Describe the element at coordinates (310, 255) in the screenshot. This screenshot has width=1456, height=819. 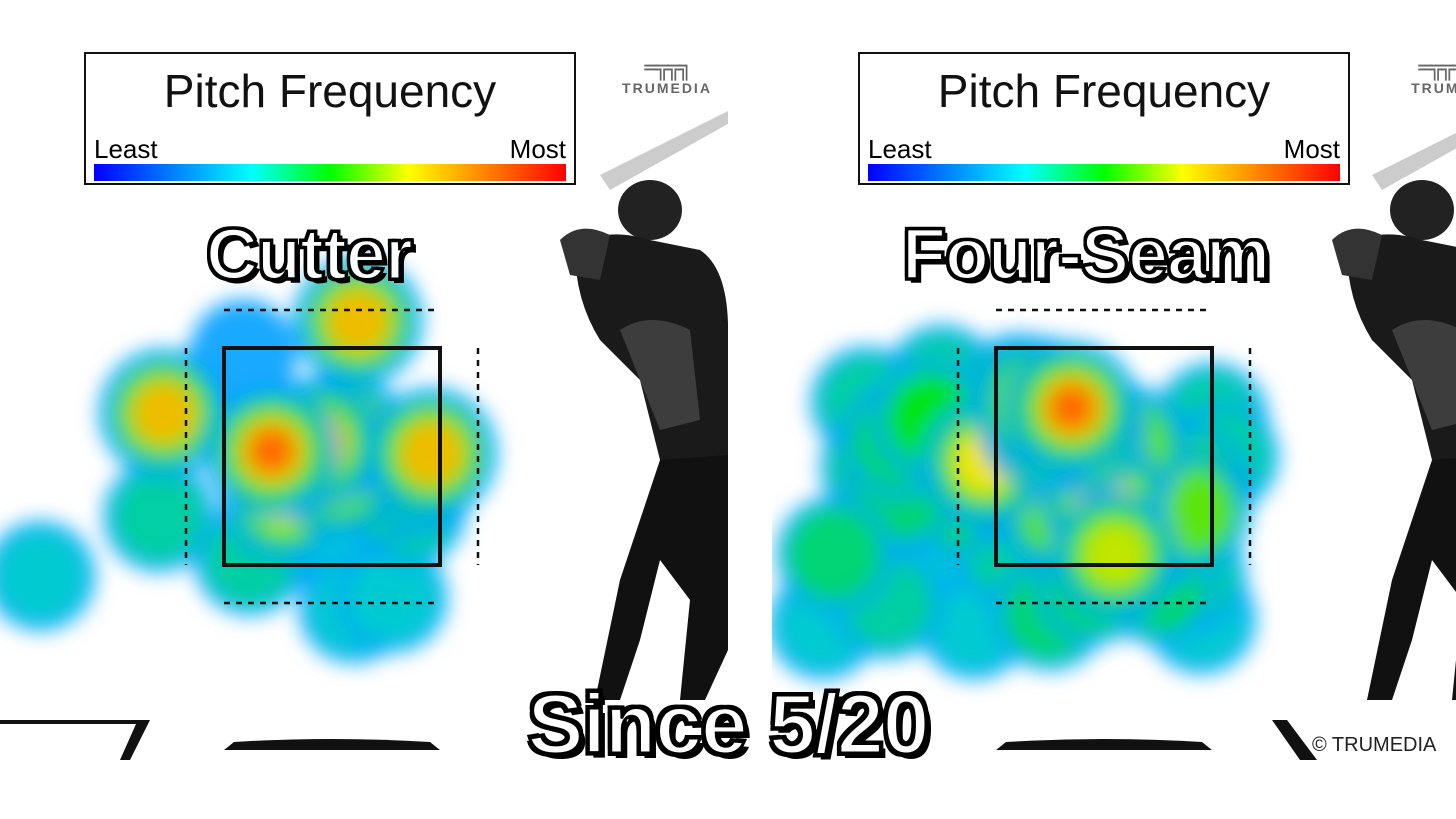
I see `cutter-label: Cutter` at that location.